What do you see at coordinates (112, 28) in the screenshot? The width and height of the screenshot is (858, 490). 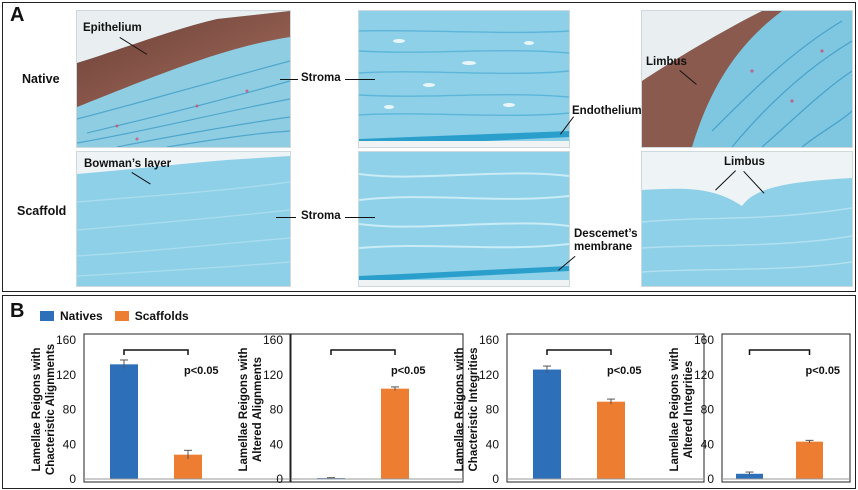 I see `label-epithelium: Epithelium` at bounding box center [112, 28].